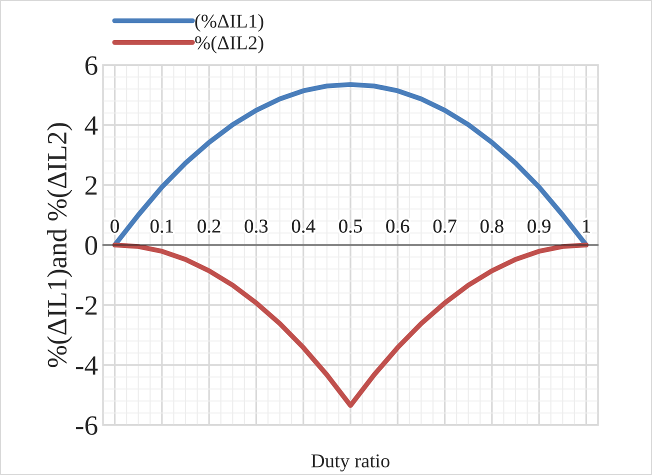 Image resolution: width=652 pixels, height=475 pixels. Describe the element at coordinates (91, 245) in the screenshot. I see `y-tick-label: 0` at that location.